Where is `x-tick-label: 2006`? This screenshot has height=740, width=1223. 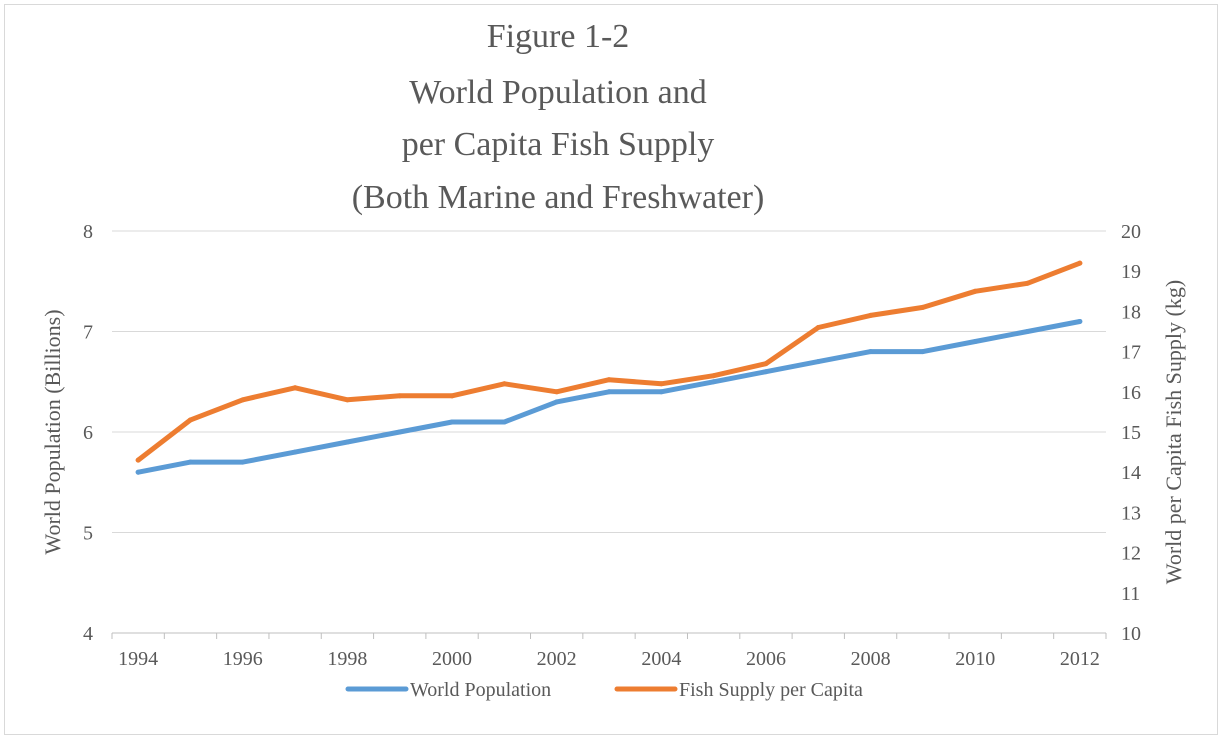
x-tick-label: 2006 is located at coordinates (766, 659).